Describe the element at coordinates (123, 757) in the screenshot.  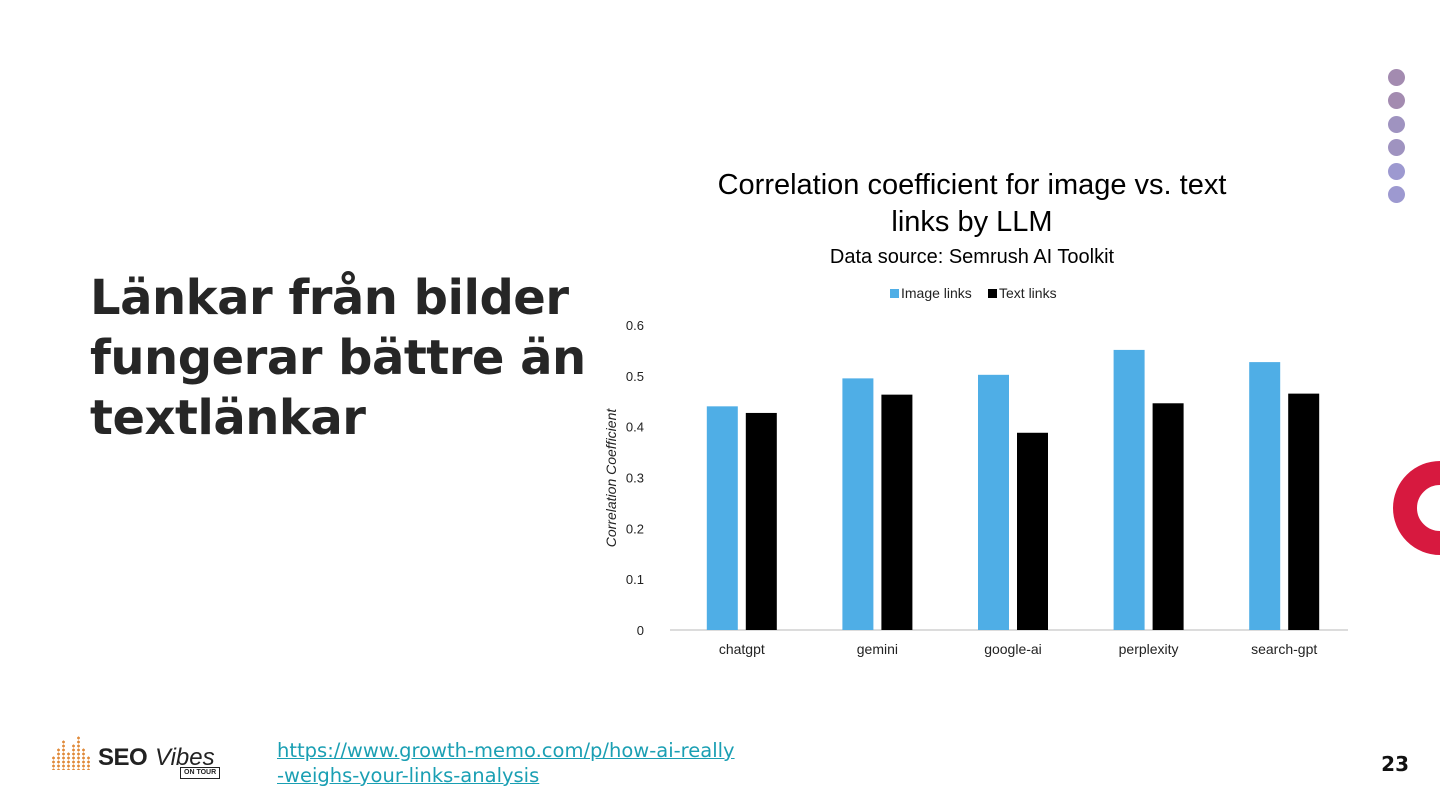
I see `logo-text-seo: SEO` at that location.